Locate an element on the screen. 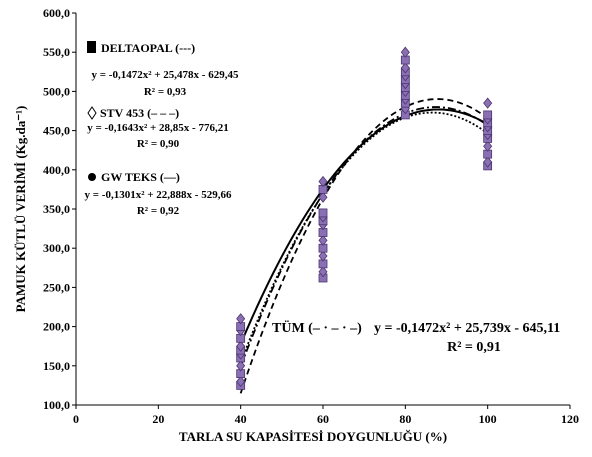 The image size is (592, 457). legend-r-squared: R² = 0,92 is located at coordinates (158, 211).